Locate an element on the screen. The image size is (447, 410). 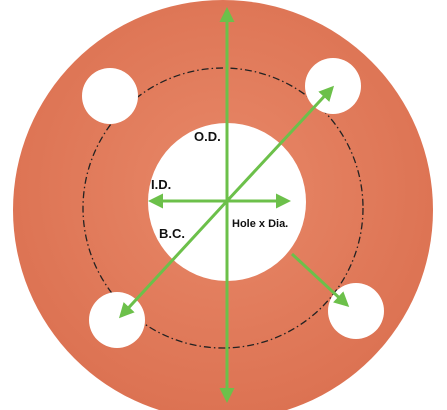
bc-label: B.C. is located at coordinates (172, 233).